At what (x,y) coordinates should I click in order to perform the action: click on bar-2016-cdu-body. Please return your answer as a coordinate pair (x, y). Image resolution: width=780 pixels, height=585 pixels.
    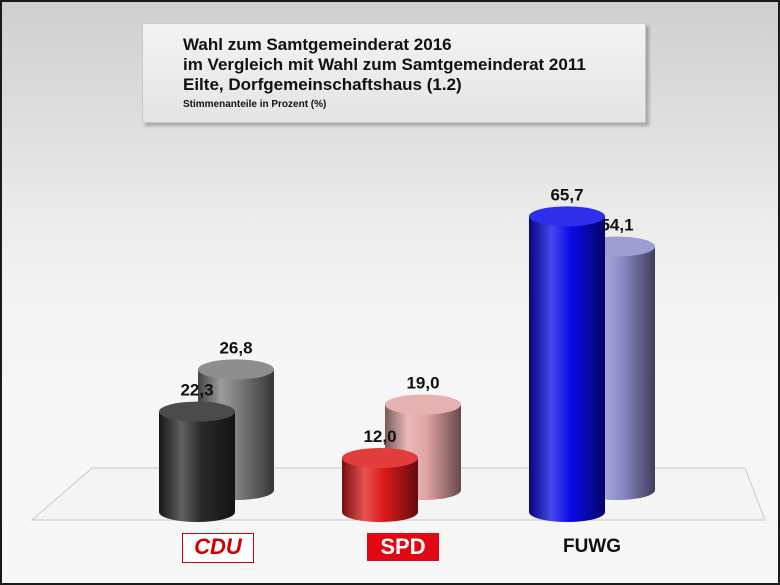
    Looking at the image, I should click on (197, 466).